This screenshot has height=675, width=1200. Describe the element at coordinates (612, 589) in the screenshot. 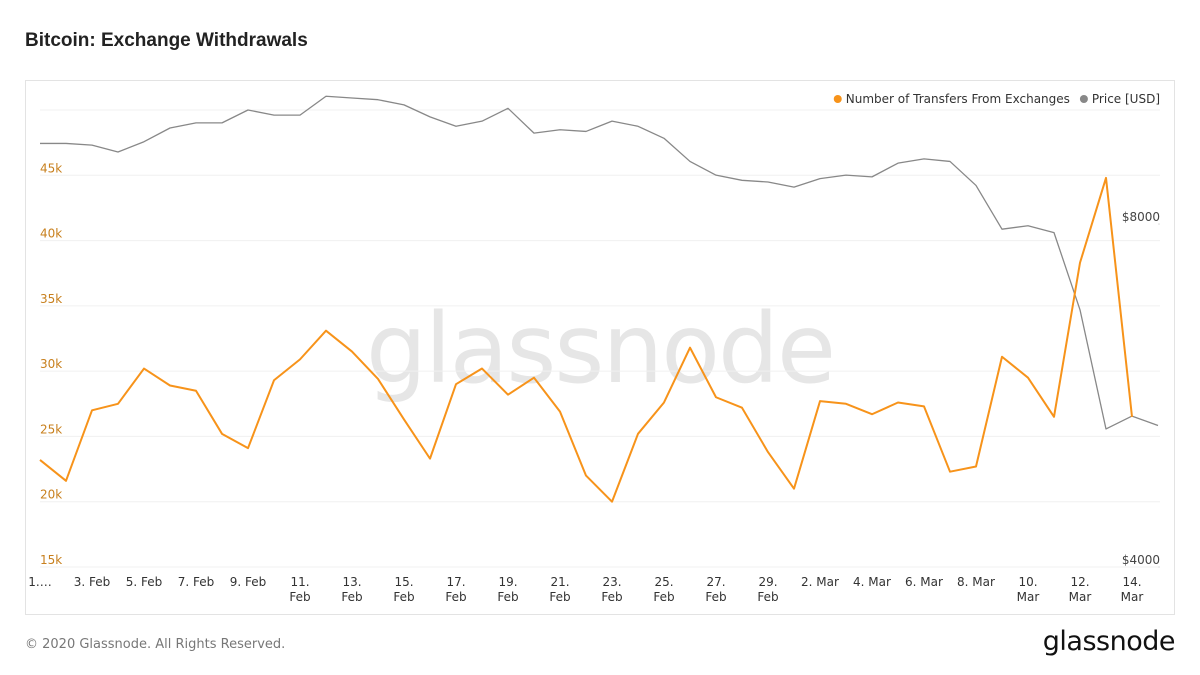

I see `x-tick-label: 23. Feb` at that location.